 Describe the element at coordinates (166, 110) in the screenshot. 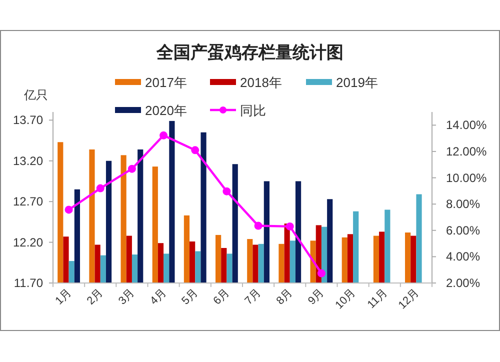

I see `legend-label: 2020年` at that location.